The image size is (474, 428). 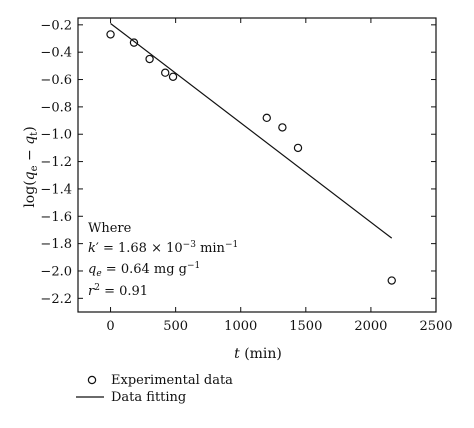 What do you see at coordinates (148, 397) in the screenshot?
I see `legend-label-fitting: Data fitting` at bounding box center [148, 397].